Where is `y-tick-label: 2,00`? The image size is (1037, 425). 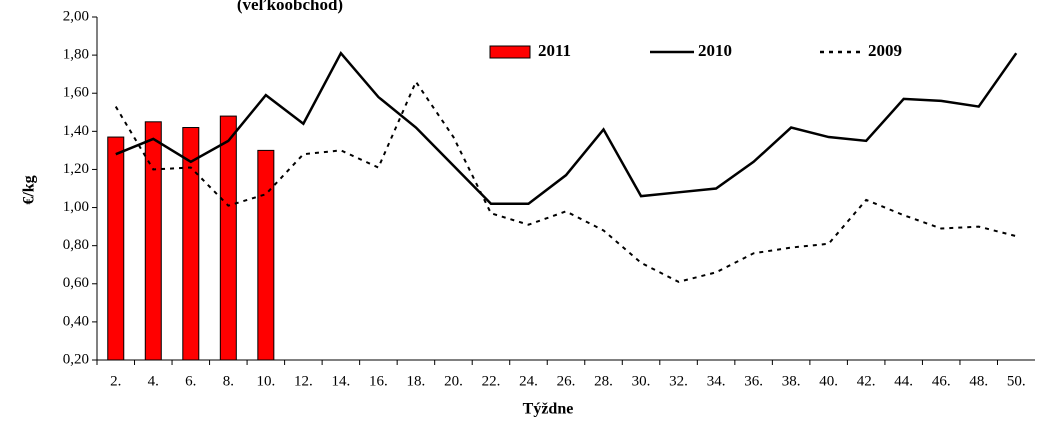 y-tick-label: 2,00 is located at coordinates (76, 16).